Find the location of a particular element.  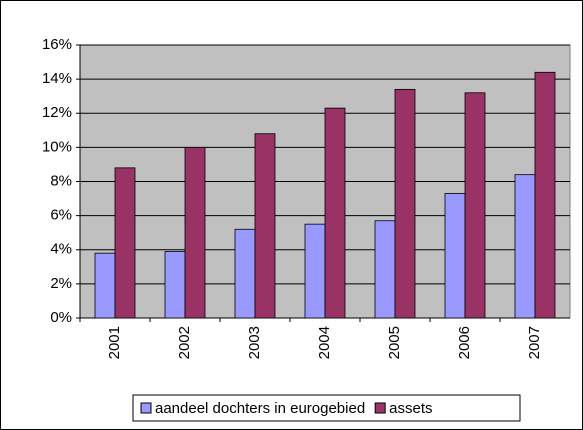

y-tick-label: 10% is located at coordinates (57, 146).